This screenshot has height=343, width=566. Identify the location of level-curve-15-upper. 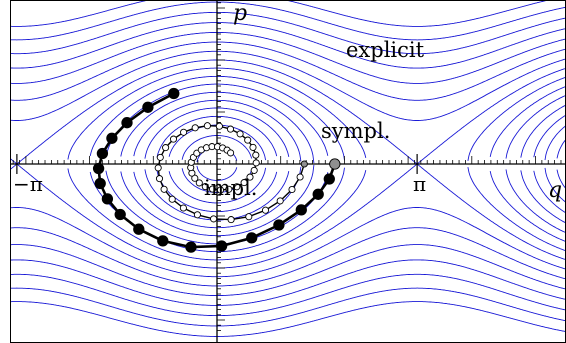
(288, 33).